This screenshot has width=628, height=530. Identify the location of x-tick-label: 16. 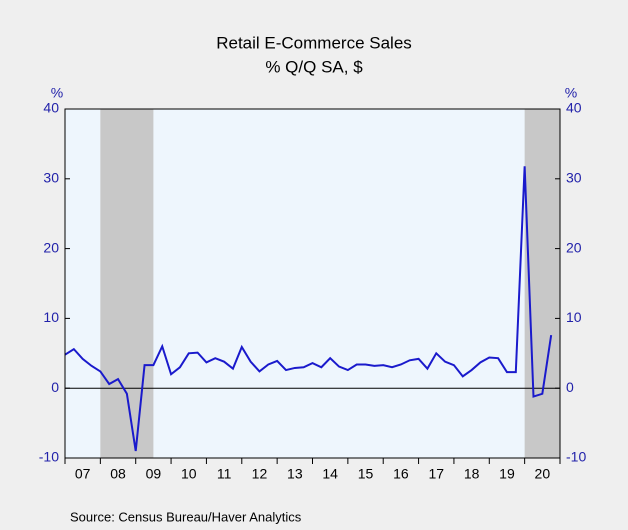
(401, 474).